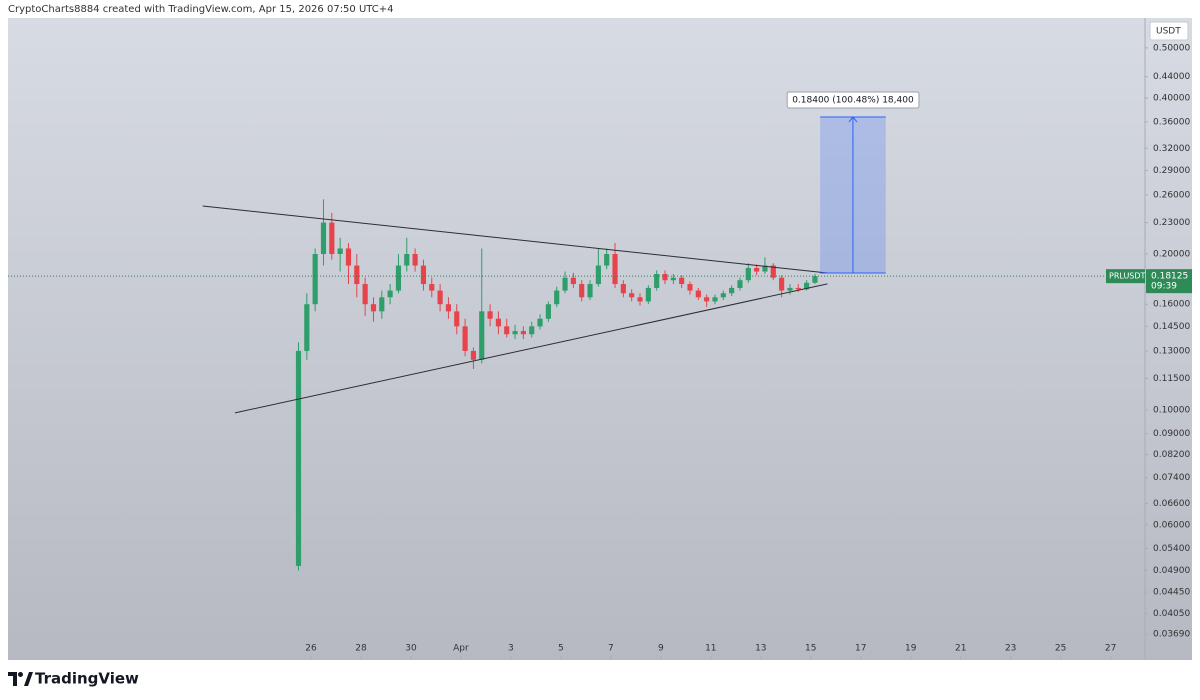 The image size is (1200, 700). Describe the element at coordinates (311, 649) in the screenshot. I see `x-tick-label: 26` at that location.